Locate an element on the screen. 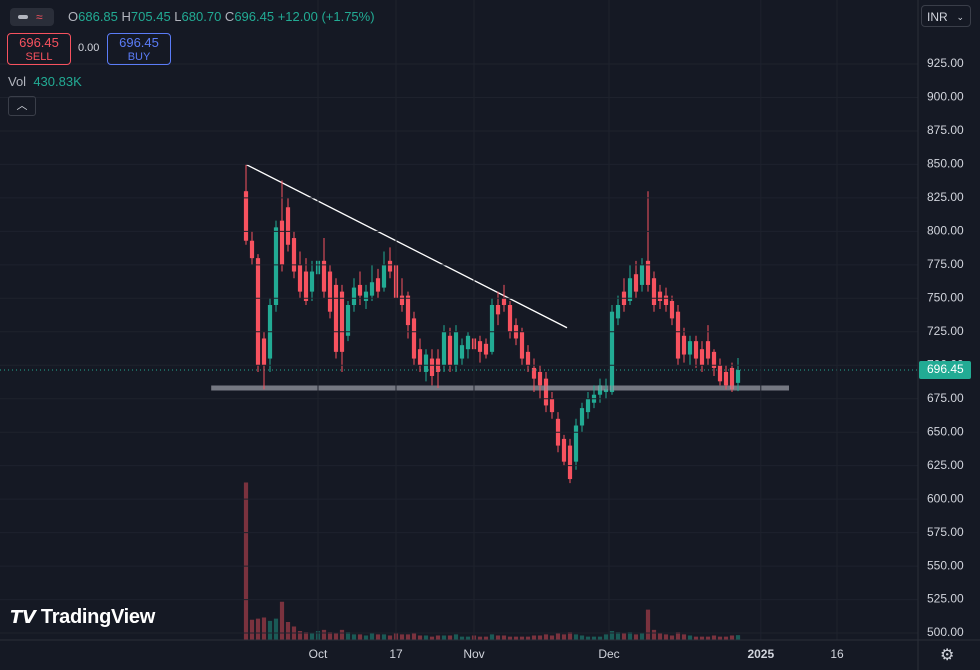 The width and height of the screenshot is (980, 670). y-tick-label: 500.00 is located at coordinates (945, 632).